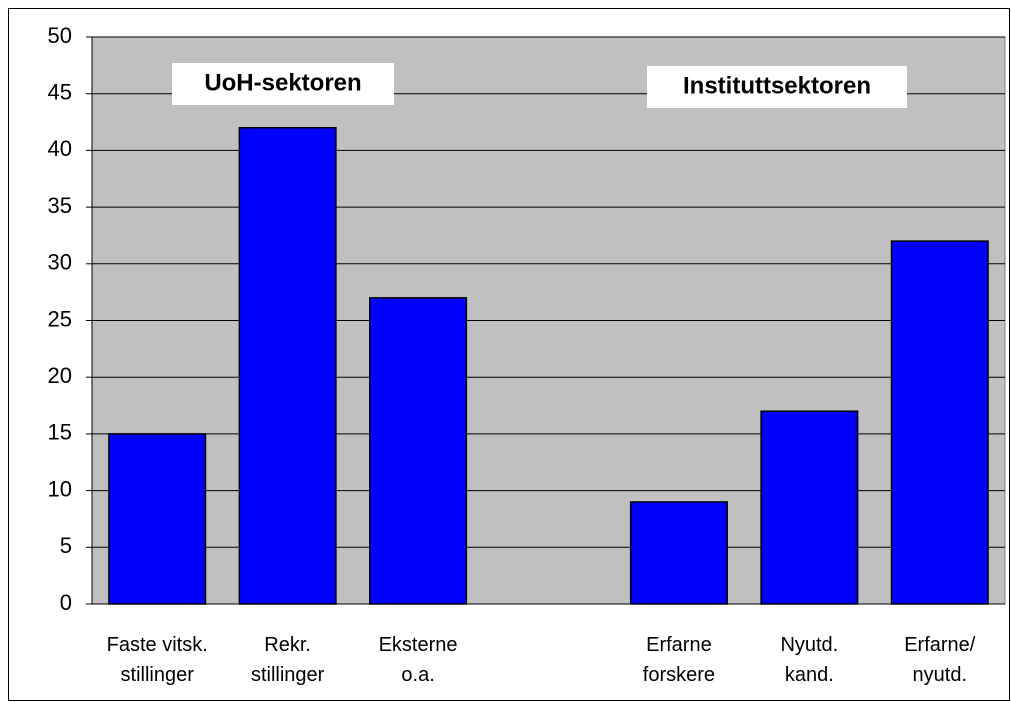 This screenshot has height=702, width=1011. I want to click on x-tick-label: Erfarne forskere, so click(679, 660).